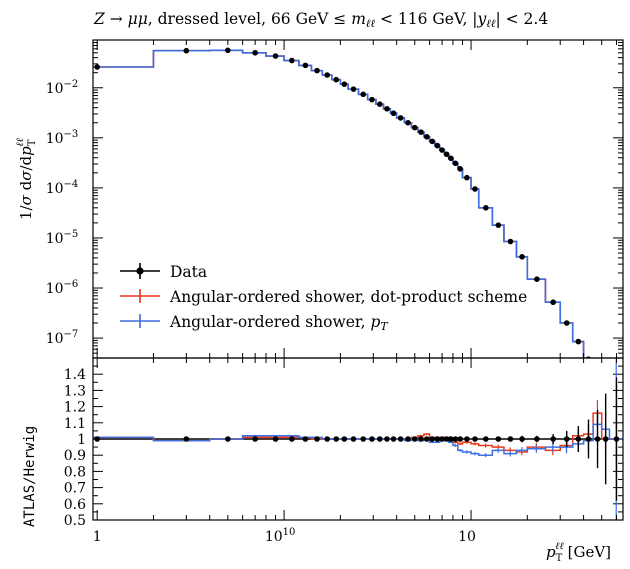 The height and width of the screenshot is (569, 630). I want to click on ratio-y-tick-label: 1.2, so click(75, 408).